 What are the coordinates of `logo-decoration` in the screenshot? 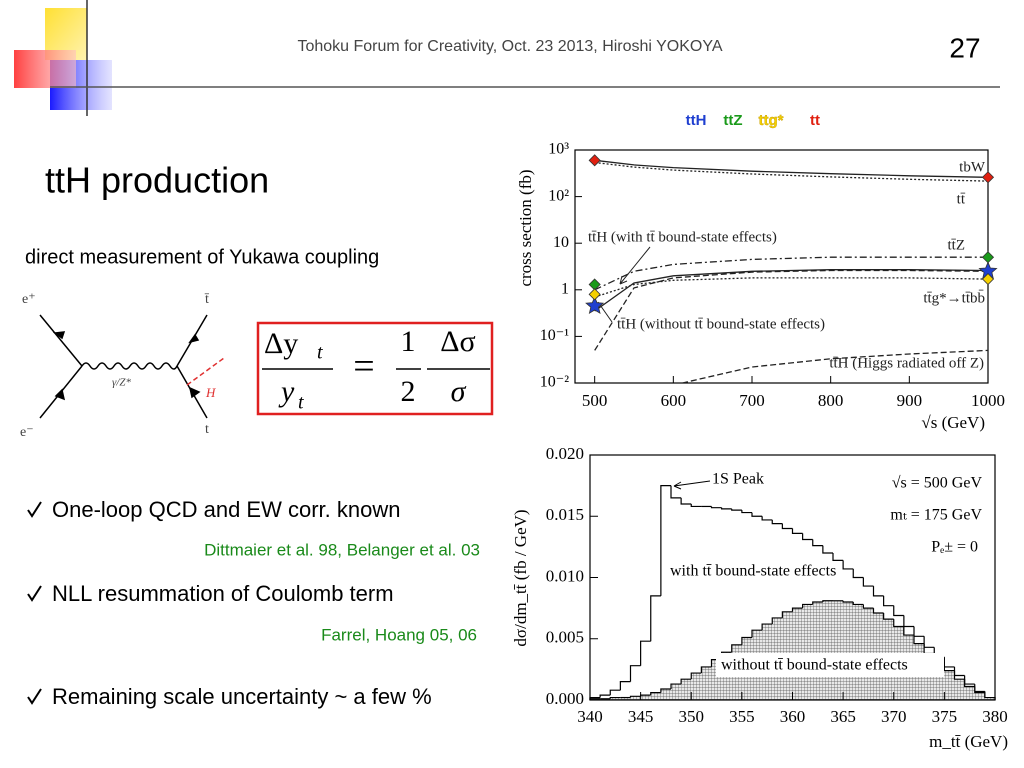 It's located at (507, 58).